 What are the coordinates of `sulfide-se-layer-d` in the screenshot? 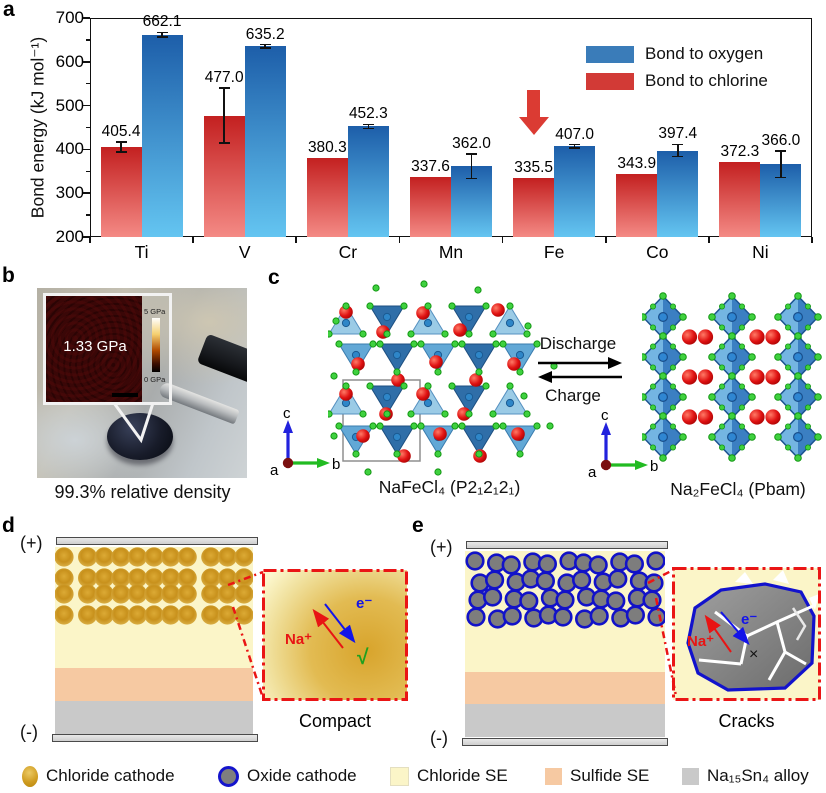 It's located at (154, 684).